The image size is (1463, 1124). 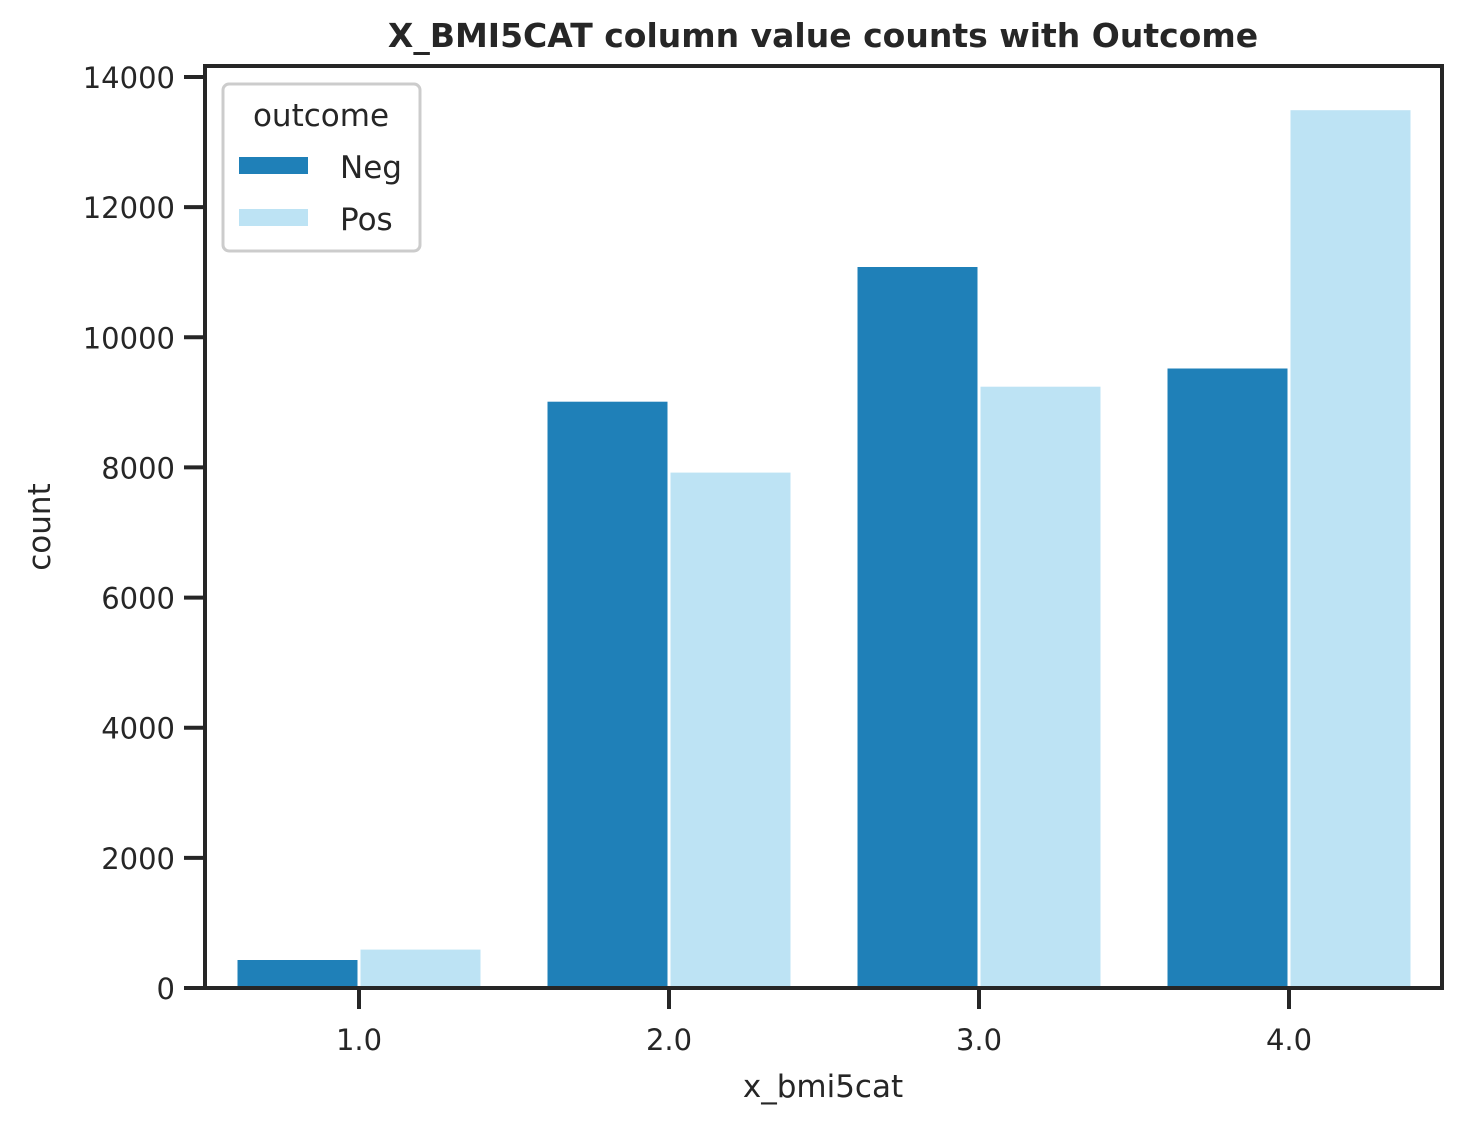 What do you see at coordinates (273, 165) in the screenshot?
I see `legend-swatch-neg` at bounding box center [273, 165].